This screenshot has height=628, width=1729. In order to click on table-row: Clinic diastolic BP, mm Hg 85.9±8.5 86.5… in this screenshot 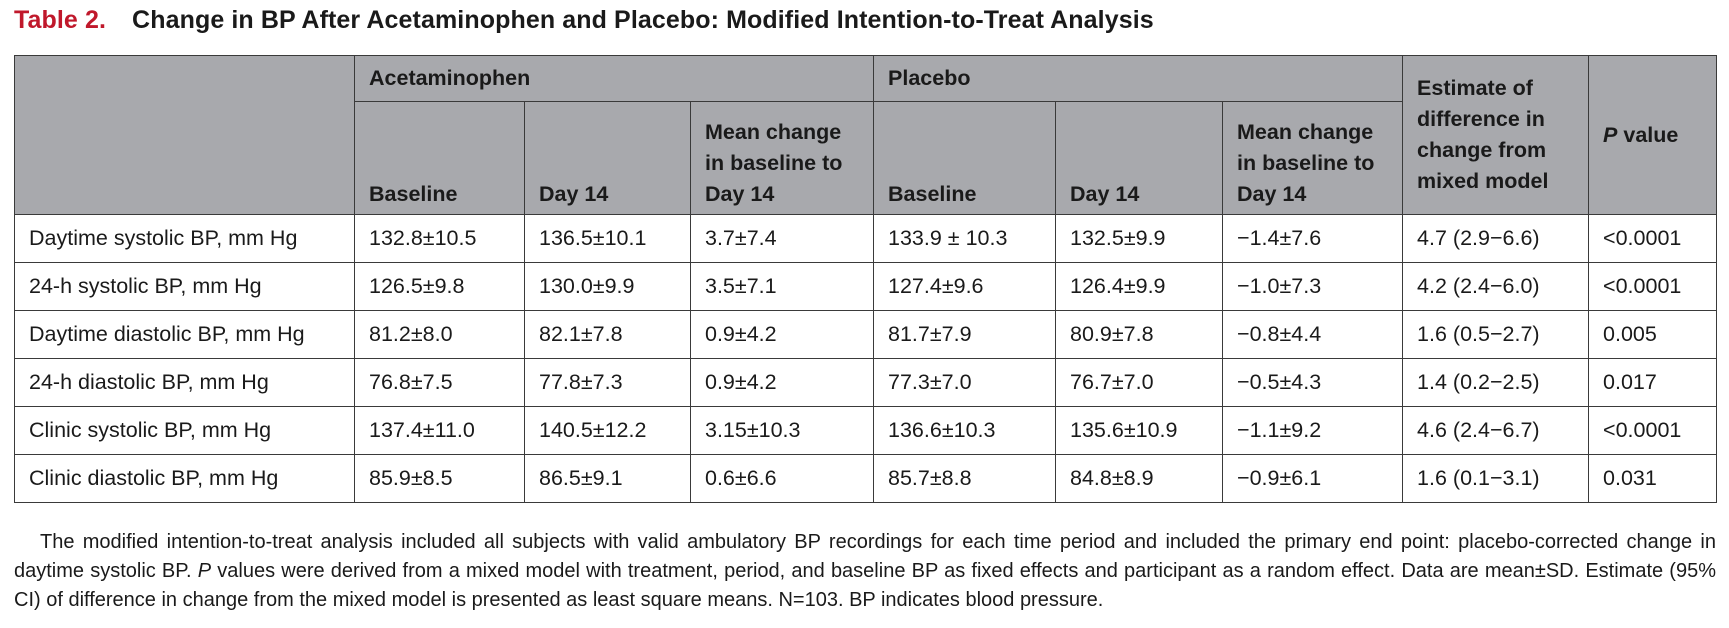, I will do `click(866, 478)`.